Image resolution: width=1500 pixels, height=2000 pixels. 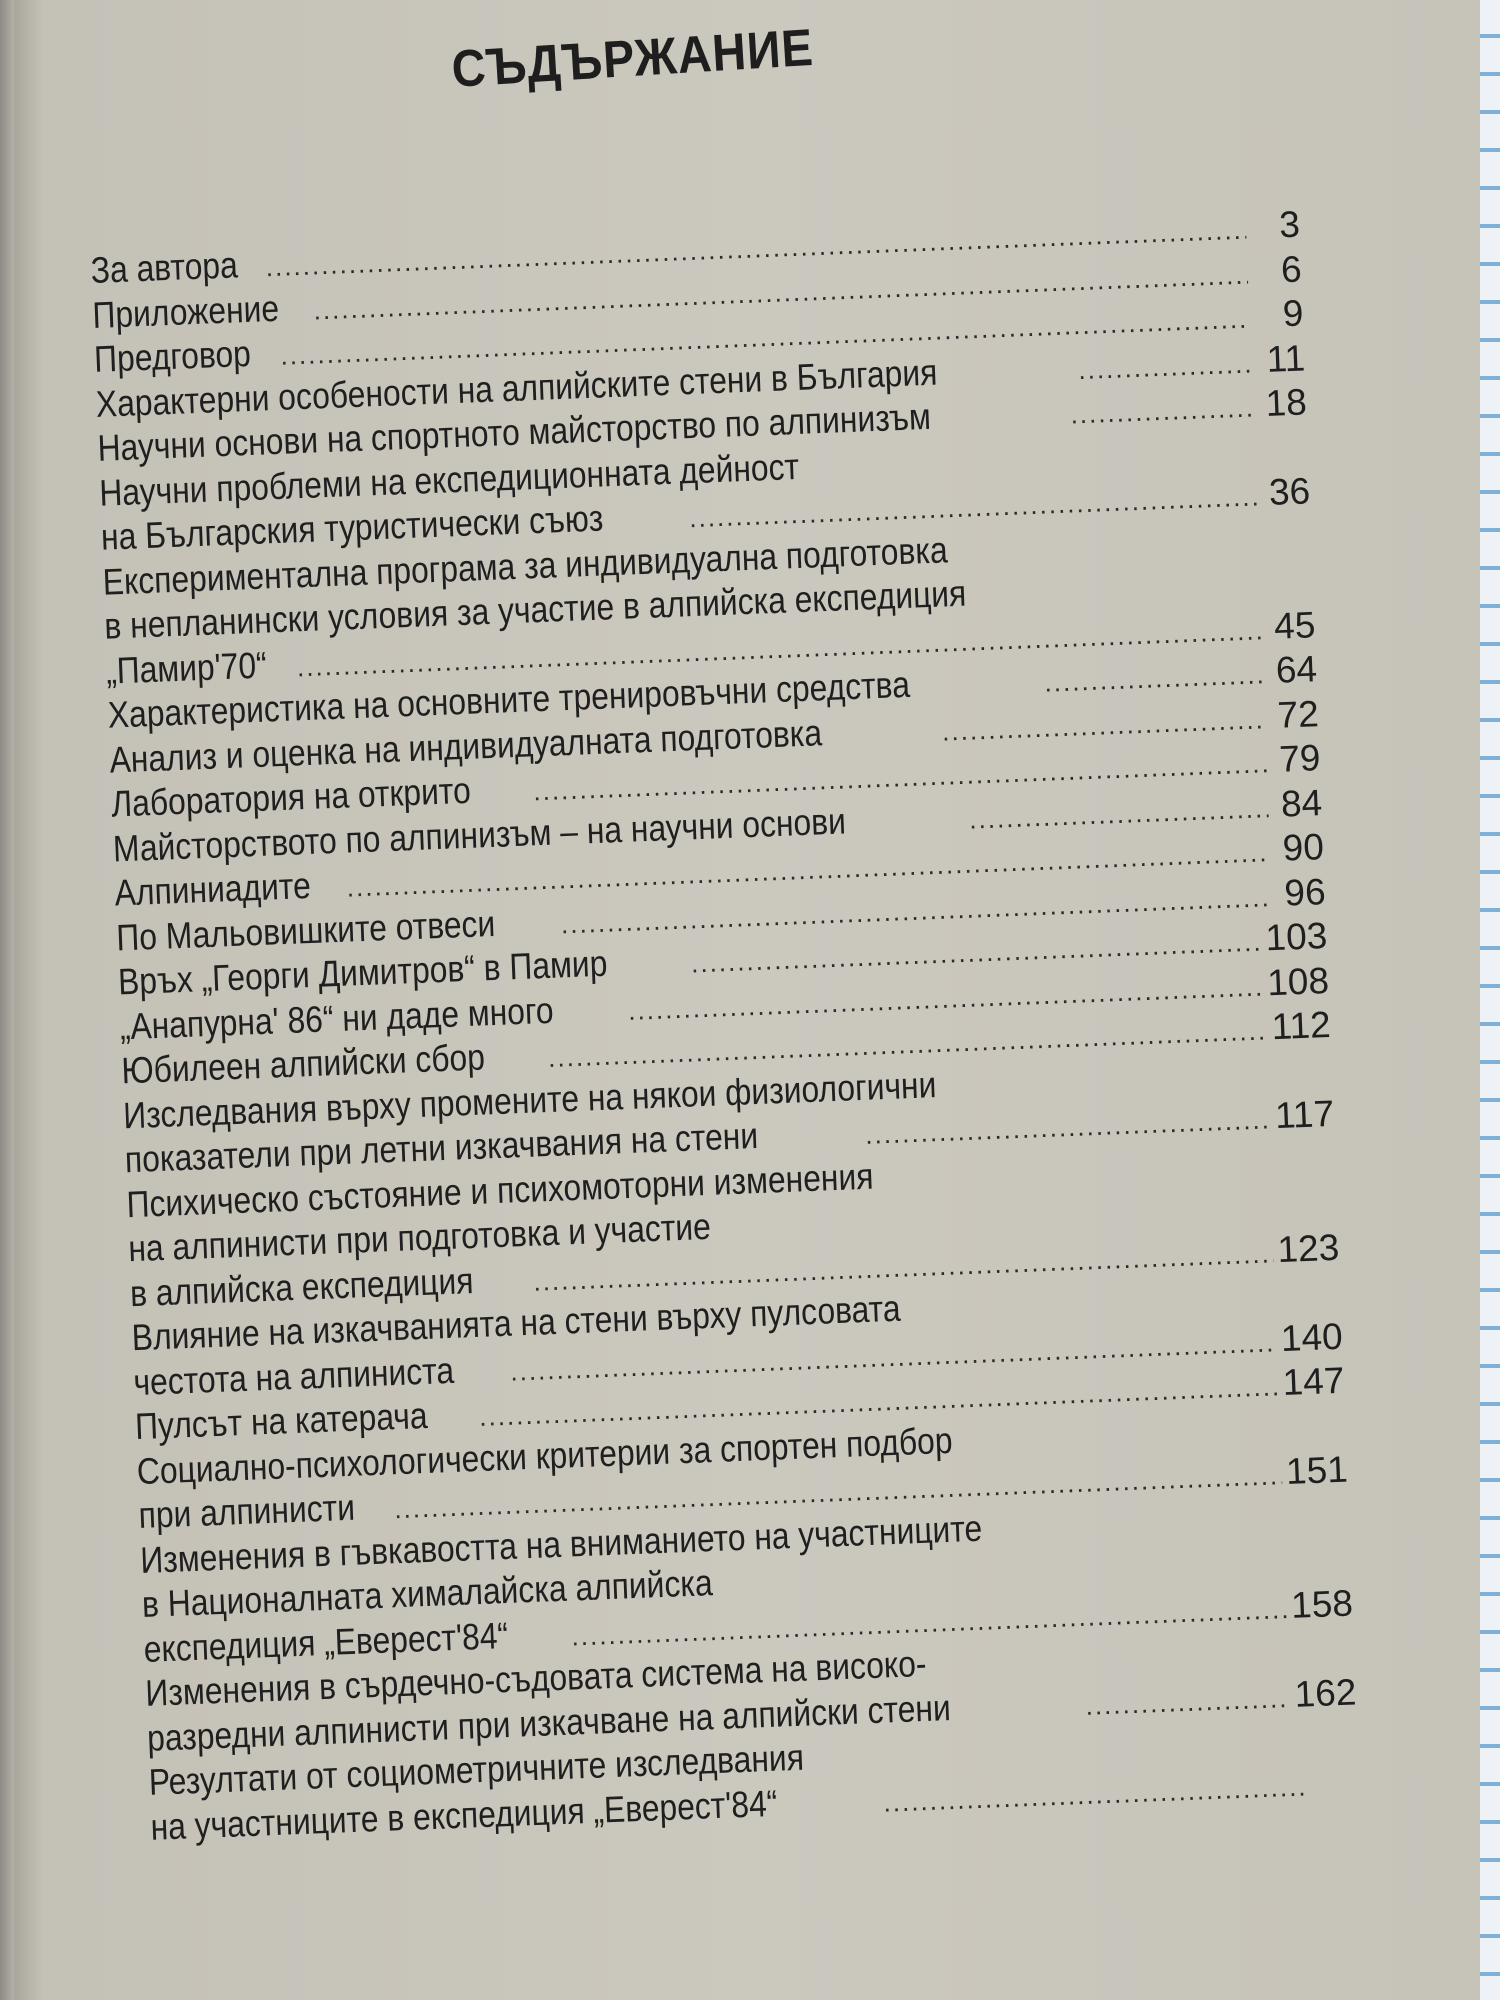 What do you see at coordinates (186, 668) in the screenshot?
I see `toc-entry-title: „Памир'70“` at bounding box center [186, 668].